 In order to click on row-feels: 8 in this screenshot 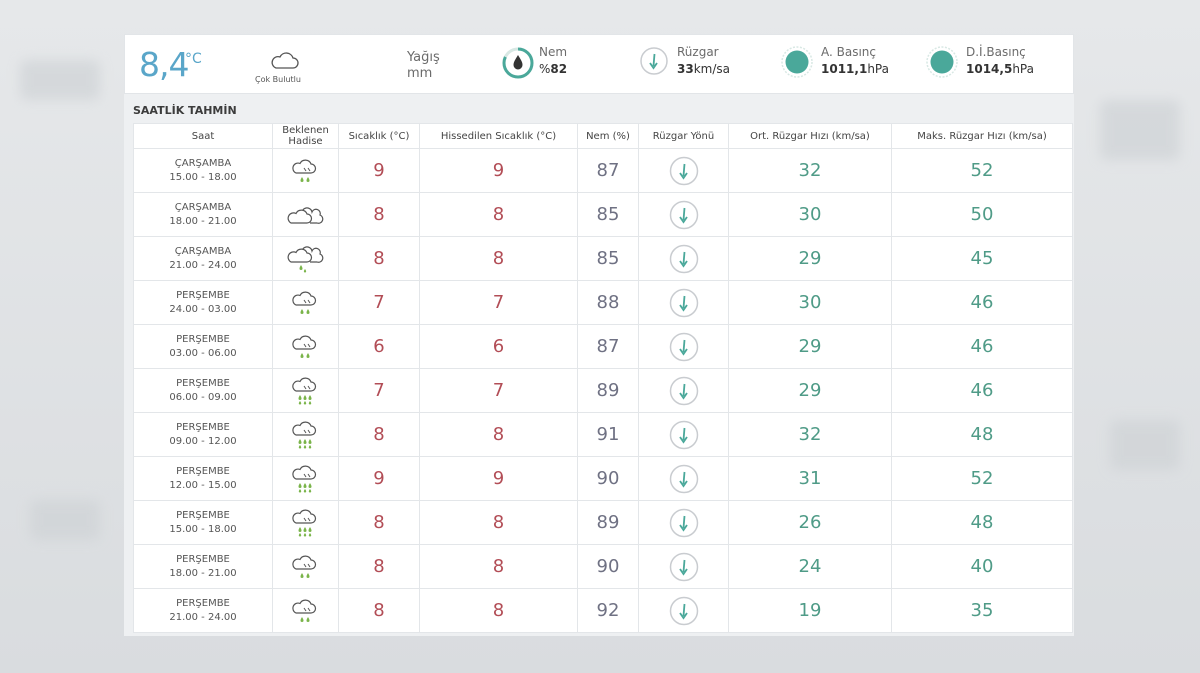, I will do `click(498, 566)`.